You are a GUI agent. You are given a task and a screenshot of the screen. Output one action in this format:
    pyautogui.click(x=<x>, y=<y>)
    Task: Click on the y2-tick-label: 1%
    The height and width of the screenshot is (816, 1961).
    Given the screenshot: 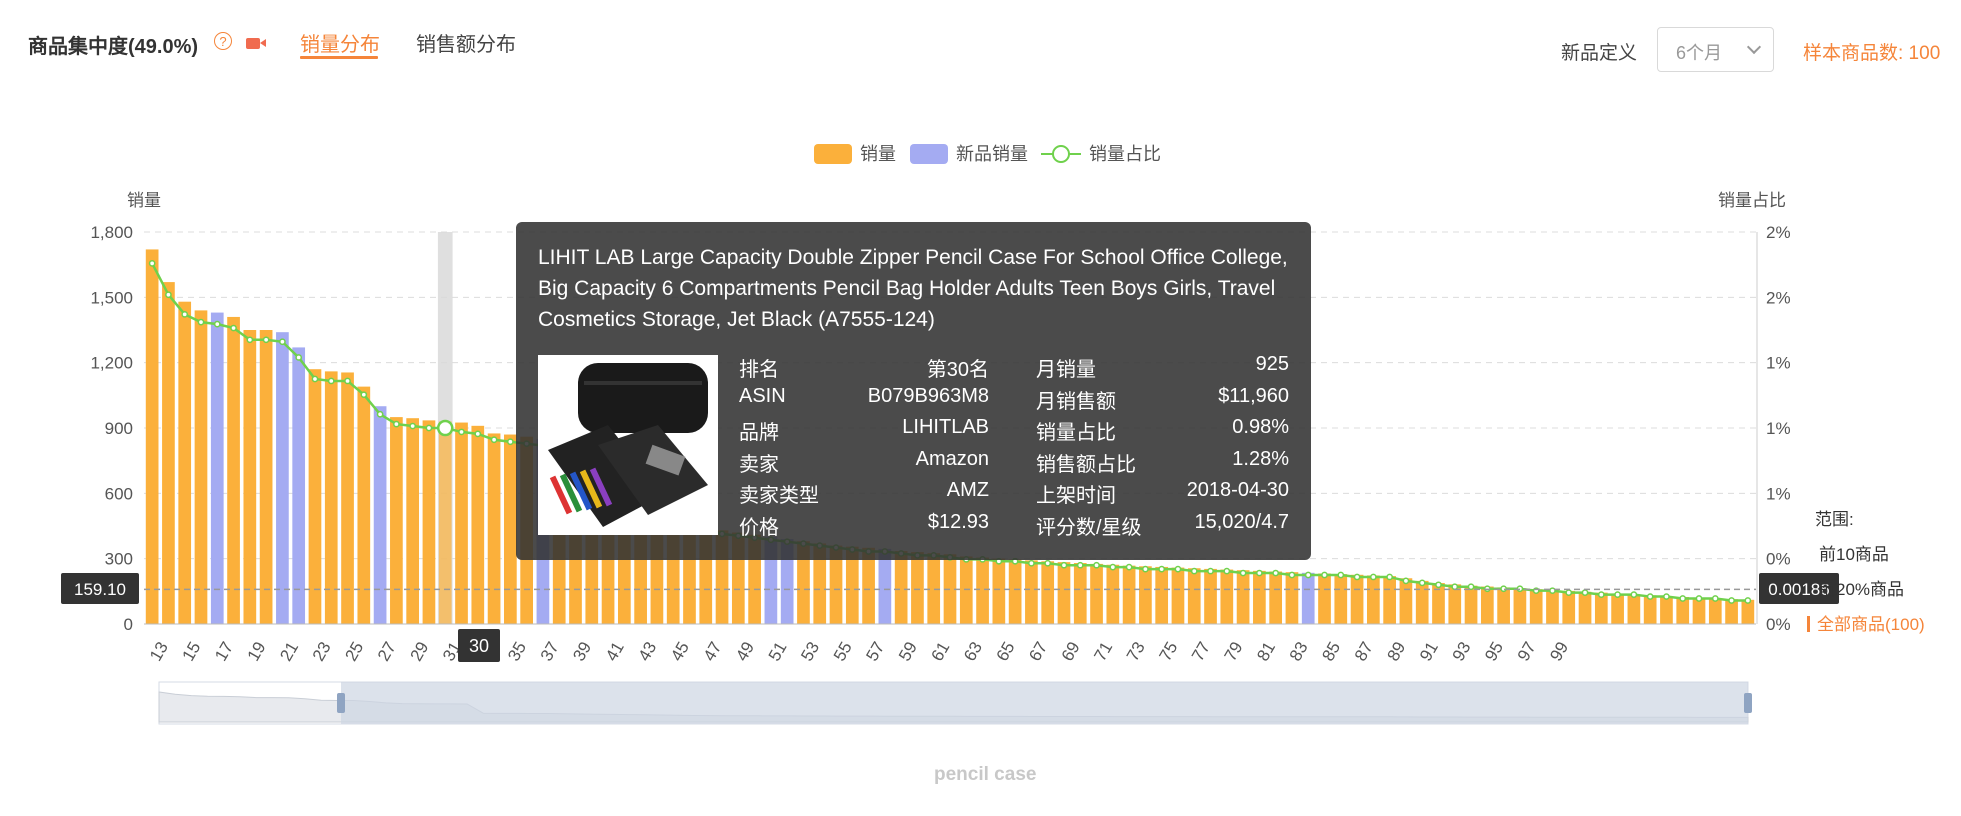 What is the action you would take?
    pyautogui.click(x=1778, y=428)
    